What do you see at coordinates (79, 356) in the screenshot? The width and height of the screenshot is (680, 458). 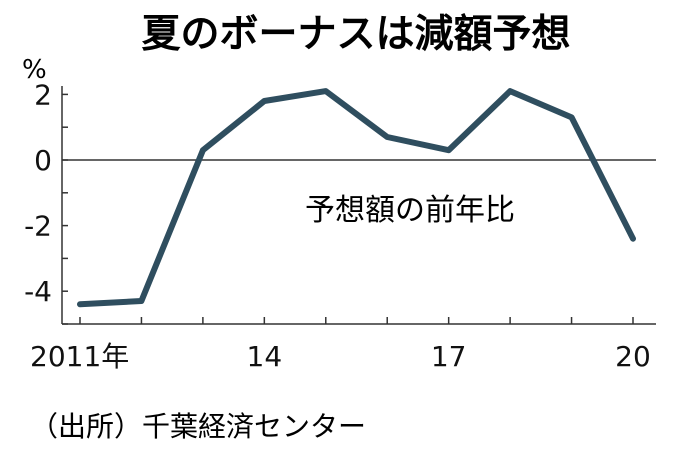 I see `x-tick-label: 2011年` at bounding box center [79, 356].